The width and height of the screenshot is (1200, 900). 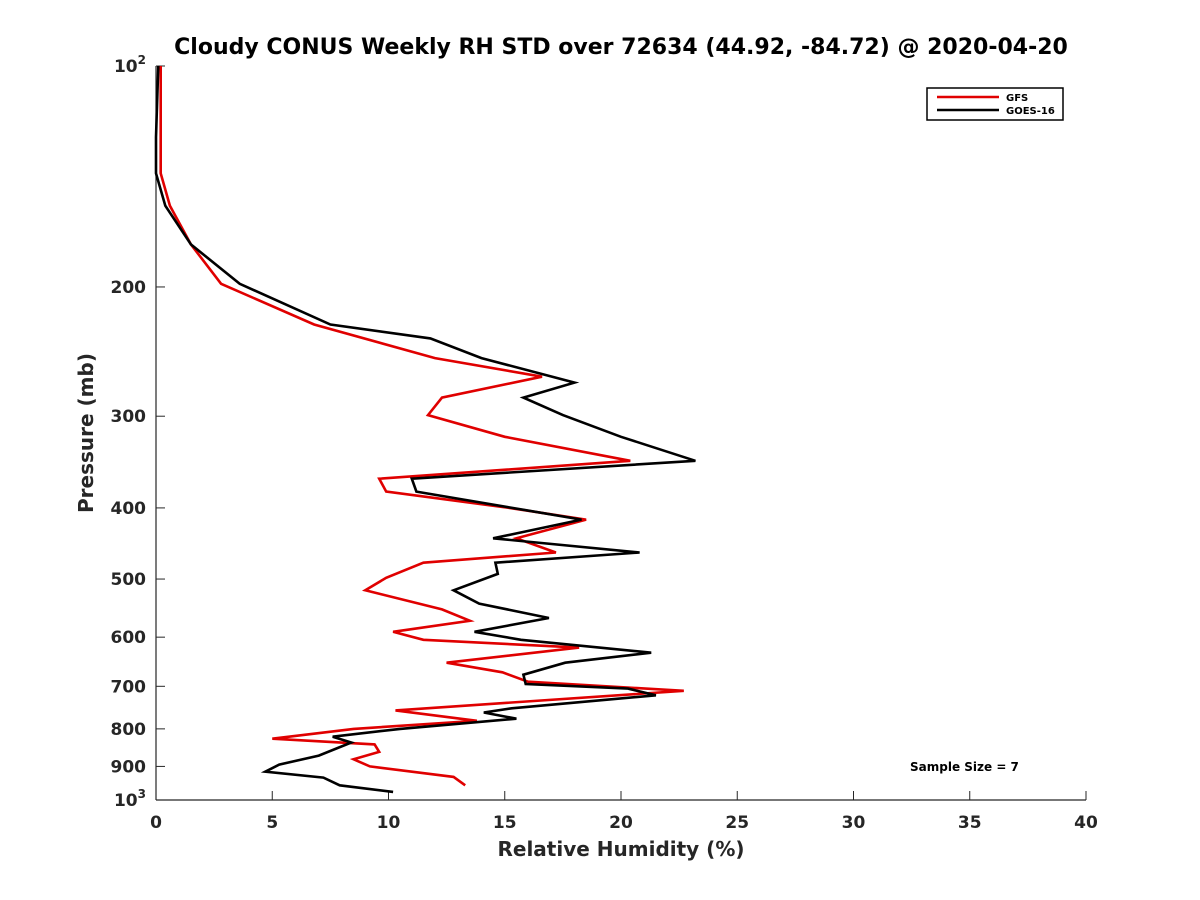 I want to click on legend-box, so click(x=995, y=104).